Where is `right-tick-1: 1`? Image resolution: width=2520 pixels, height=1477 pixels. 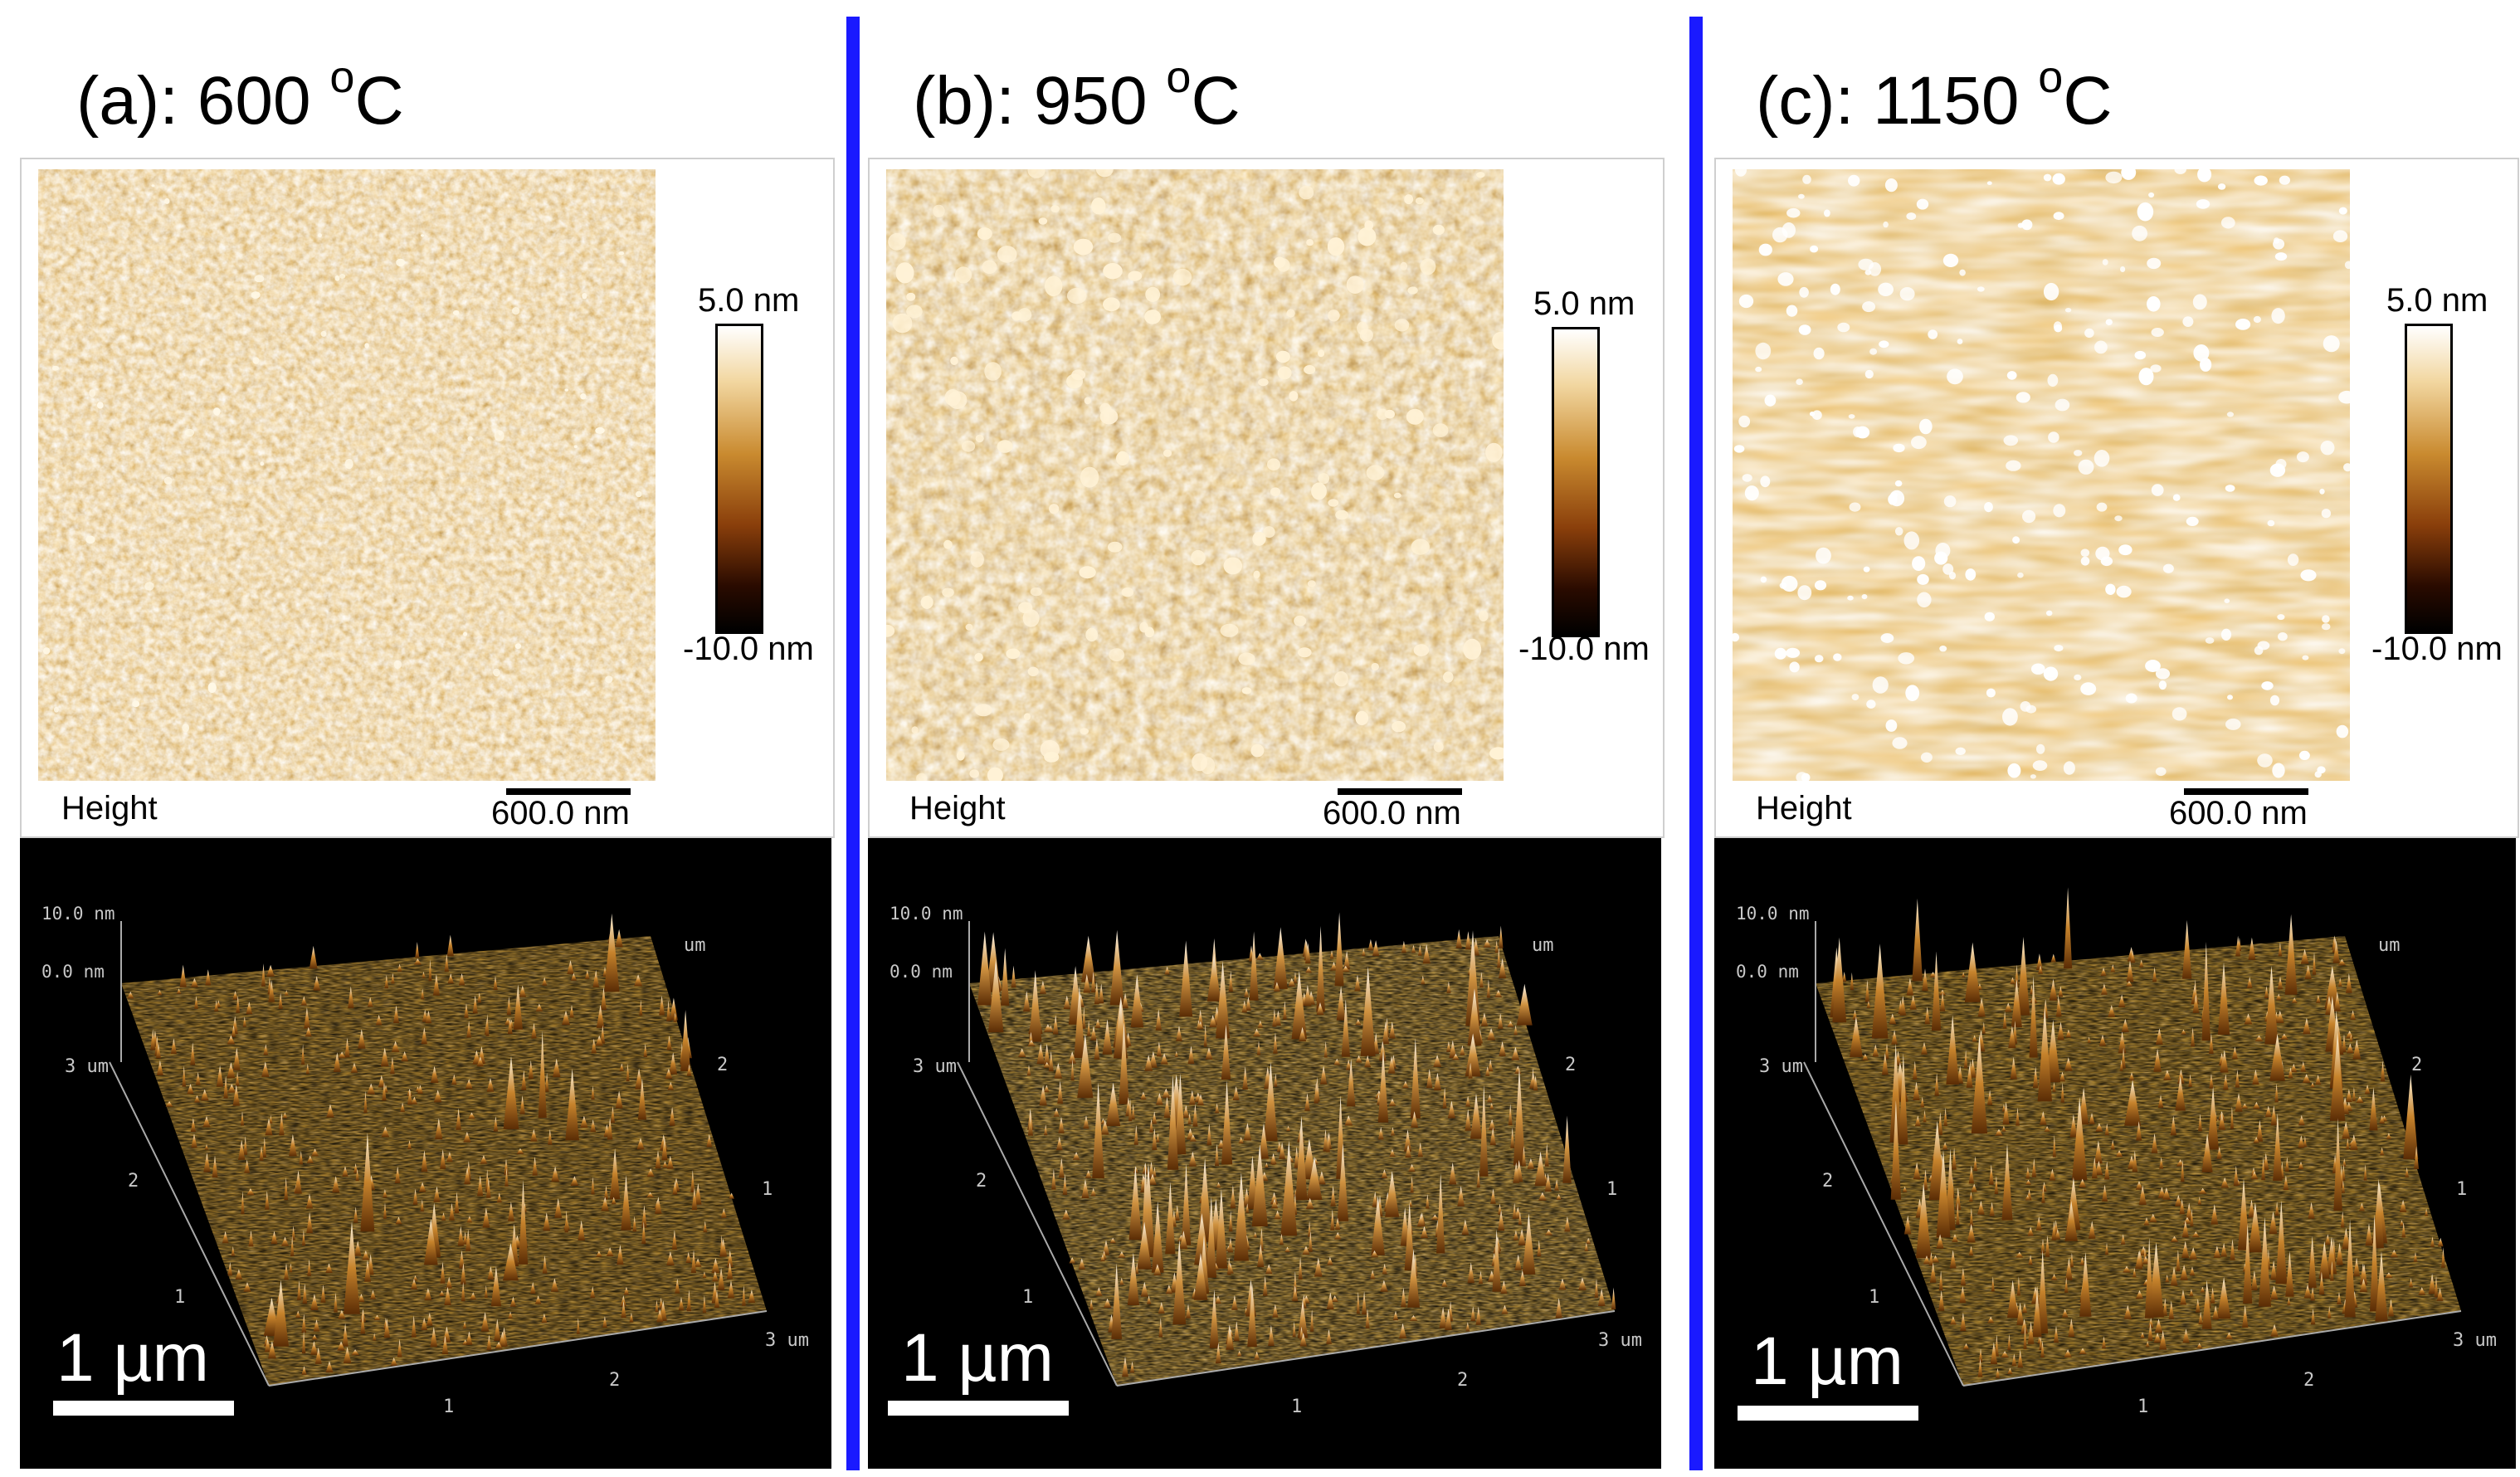 right-tick-1: 1 is located at coordinates (2461, 1189).